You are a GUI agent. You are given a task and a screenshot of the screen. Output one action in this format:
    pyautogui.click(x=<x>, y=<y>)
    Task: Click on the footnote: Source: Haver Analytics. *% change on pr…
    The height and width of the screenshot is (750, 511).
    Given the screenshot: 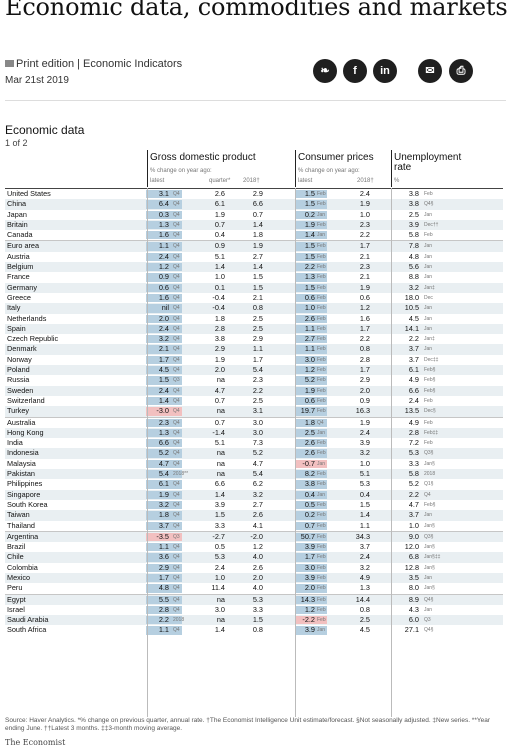 What is the action you would take?
    pyautogui.click(x=247, y=724)
    